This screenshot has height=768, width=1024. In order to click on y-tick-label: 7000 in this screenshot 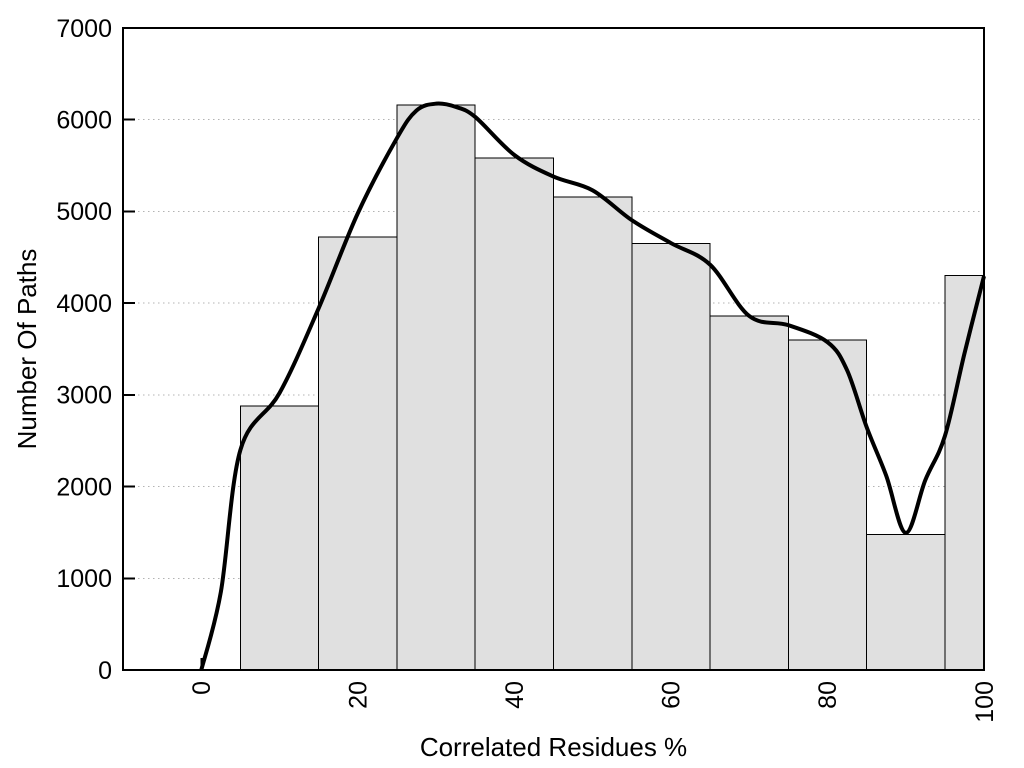, I will do `click(84, 29)`.